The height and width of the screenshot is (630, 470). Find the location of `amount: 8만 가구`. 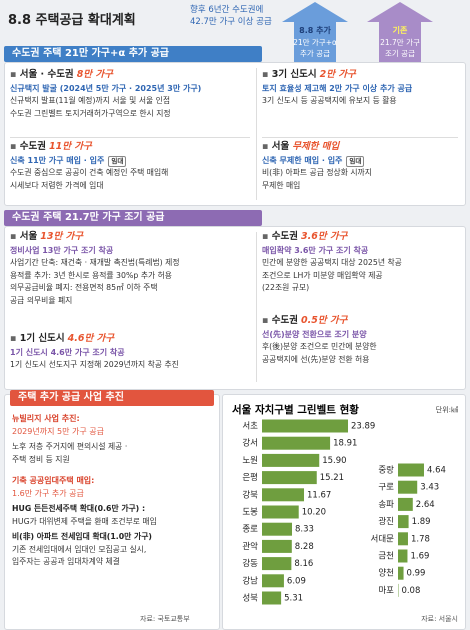

amount: 8만 가구 is located at coordinates (94, 74).